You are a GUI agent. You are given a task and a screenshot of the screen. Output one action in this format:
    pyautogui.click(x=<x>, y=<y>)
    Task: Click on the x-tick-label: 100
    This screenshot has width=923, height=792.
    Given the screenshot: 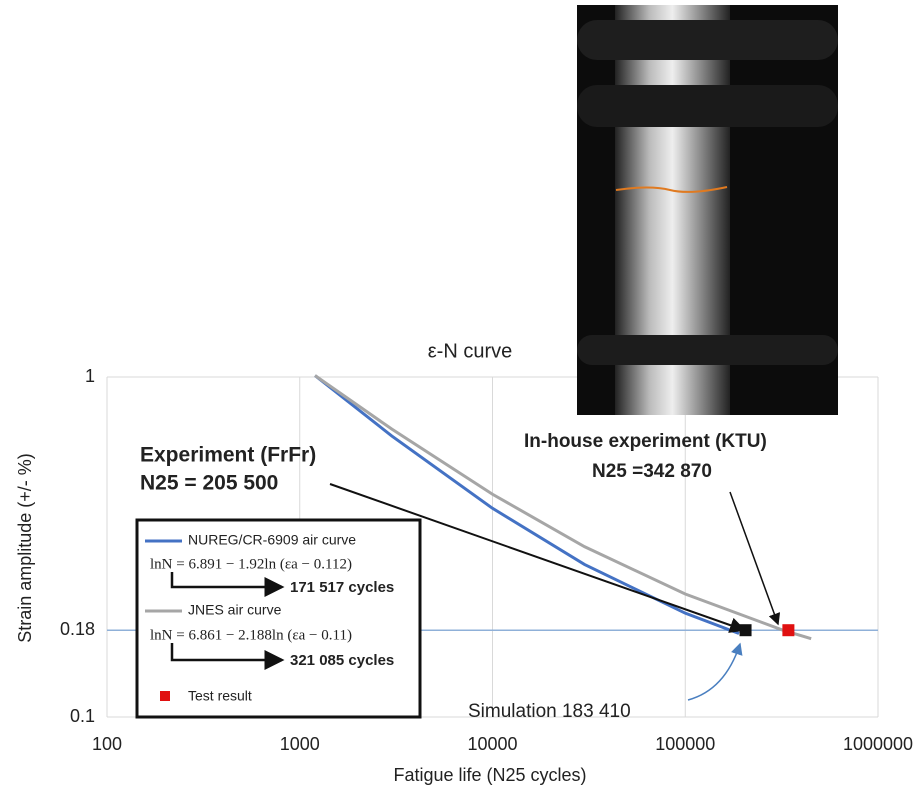 What is the action you would take?
    pyautogui.click(x=107, y=744)
    